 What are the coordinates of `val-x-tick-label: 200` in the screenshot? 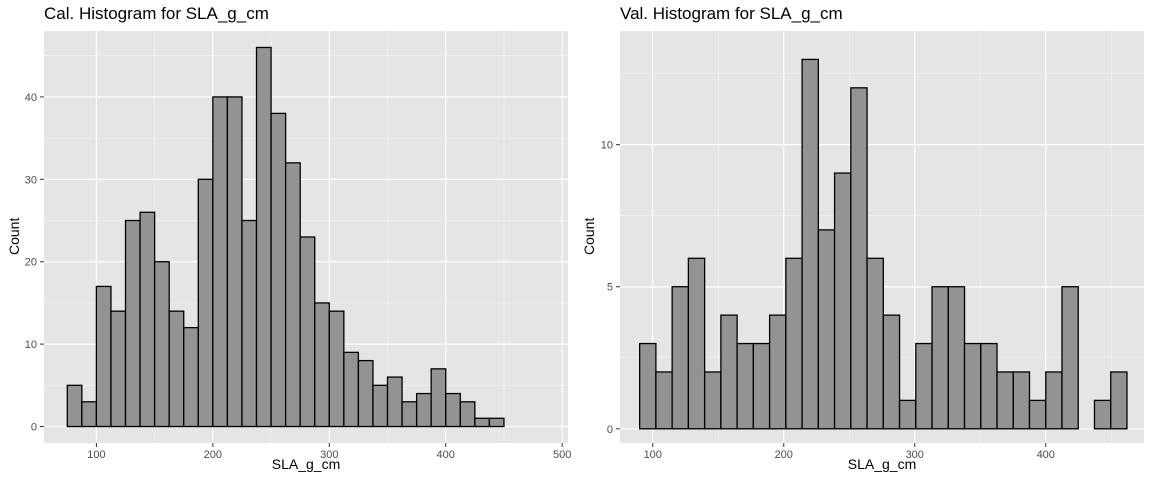 It's located at (784, 455).